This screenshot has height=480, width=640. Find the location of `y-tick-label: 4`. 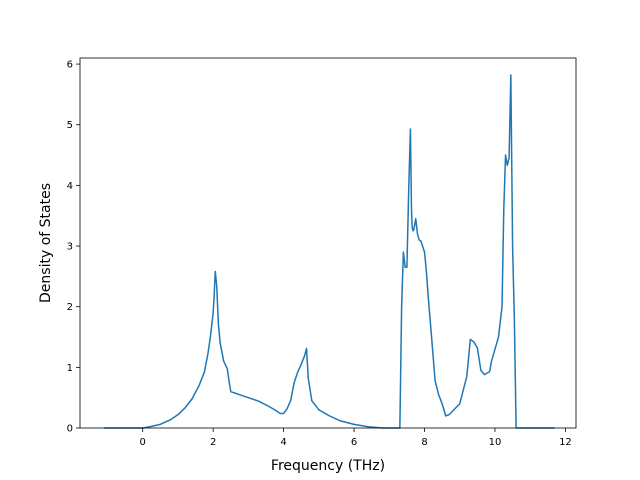

y-tick-label: 4 is located at coordinates (70, 186).